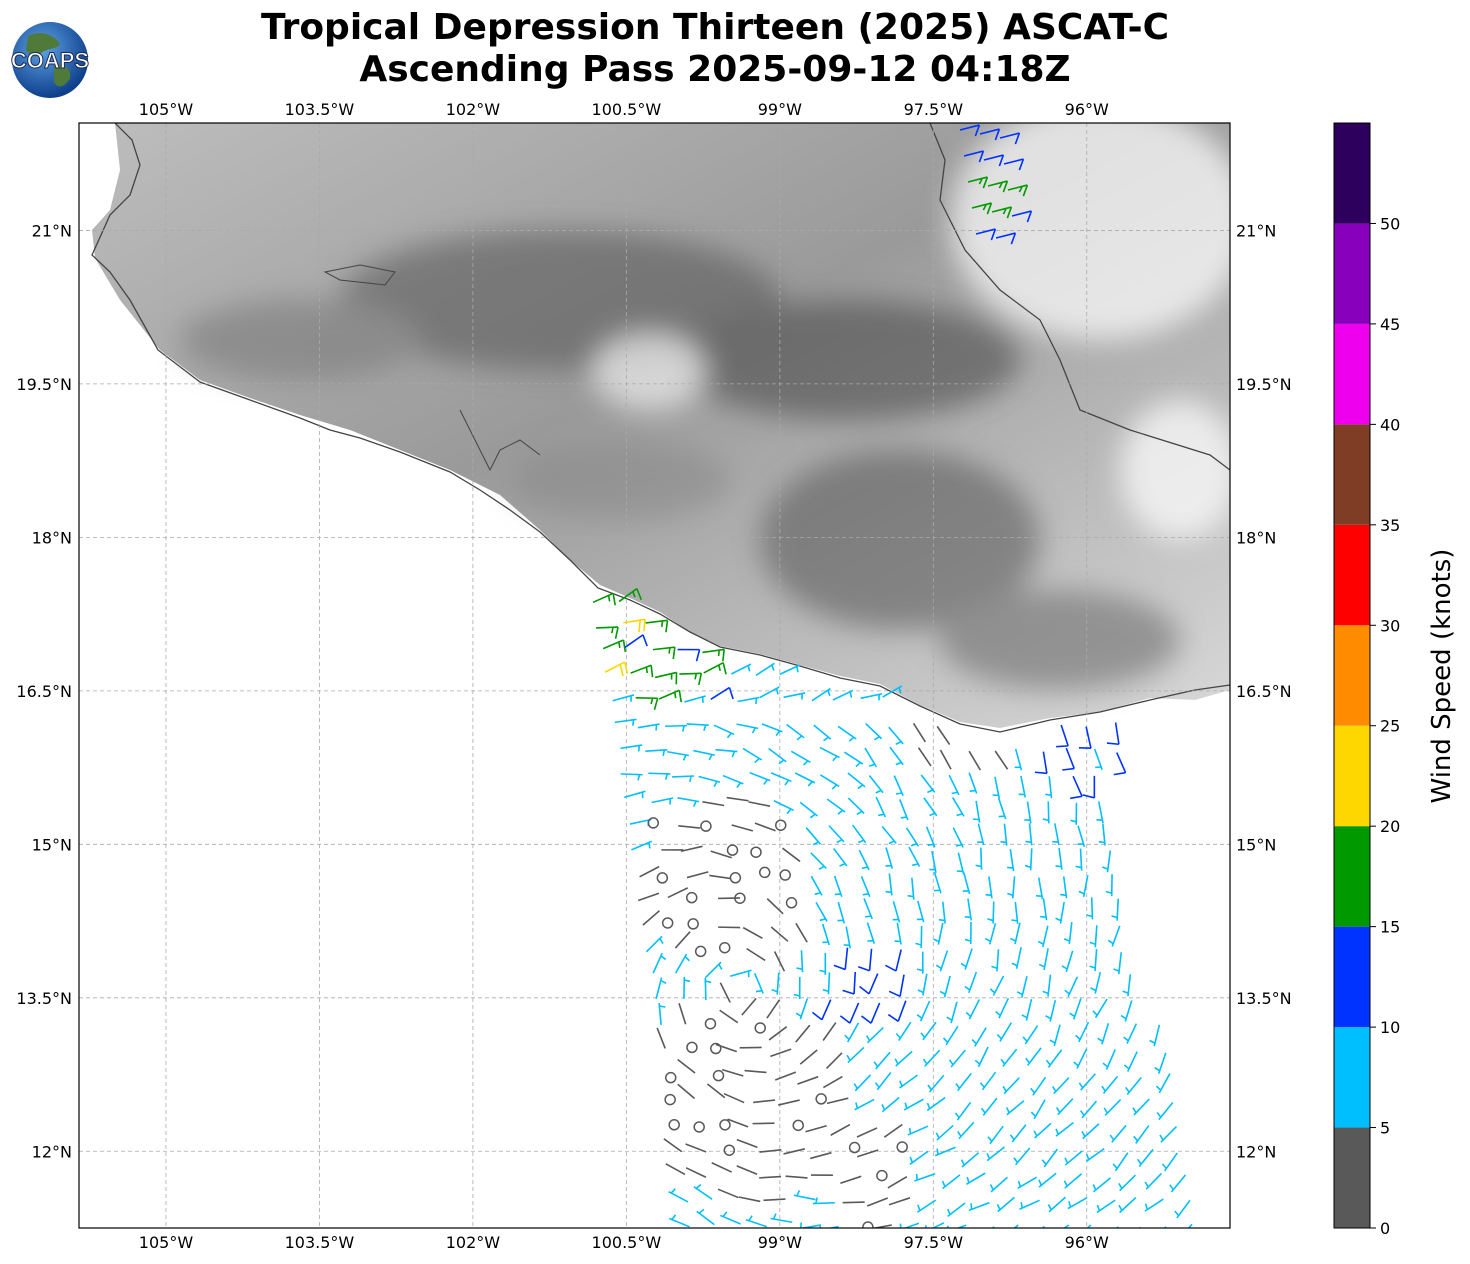 Image resolution: width=1470 pixels, height=1264 pixels. I want to click on colorbar-tick-label: 10, so click(1390, 1027).